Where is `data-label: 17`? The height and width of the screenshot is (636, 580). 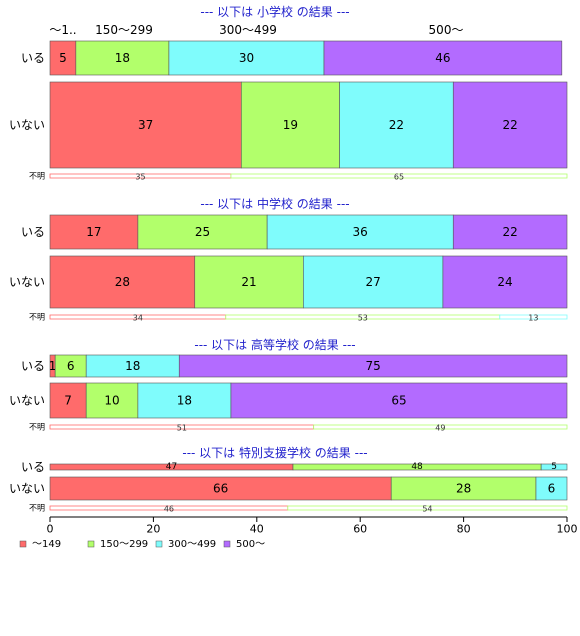
data-label: 17 is located at coordinates (93, 232).